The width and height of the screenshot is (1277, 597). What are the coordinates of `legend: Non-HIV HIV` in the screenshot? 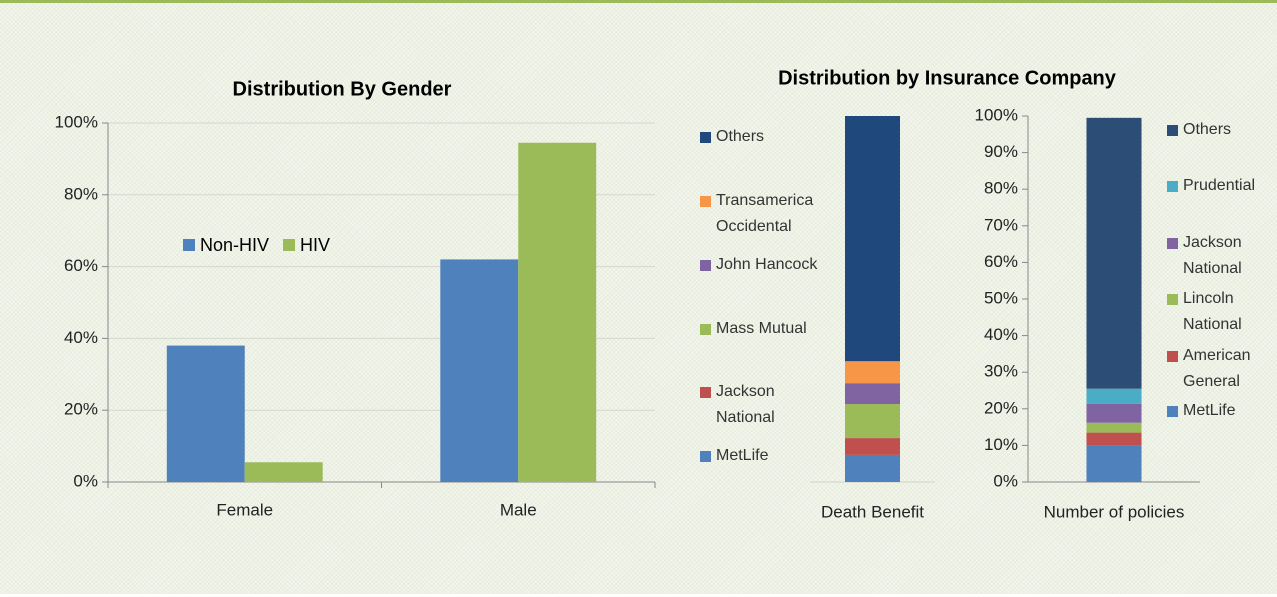 It's located at (256, 245).